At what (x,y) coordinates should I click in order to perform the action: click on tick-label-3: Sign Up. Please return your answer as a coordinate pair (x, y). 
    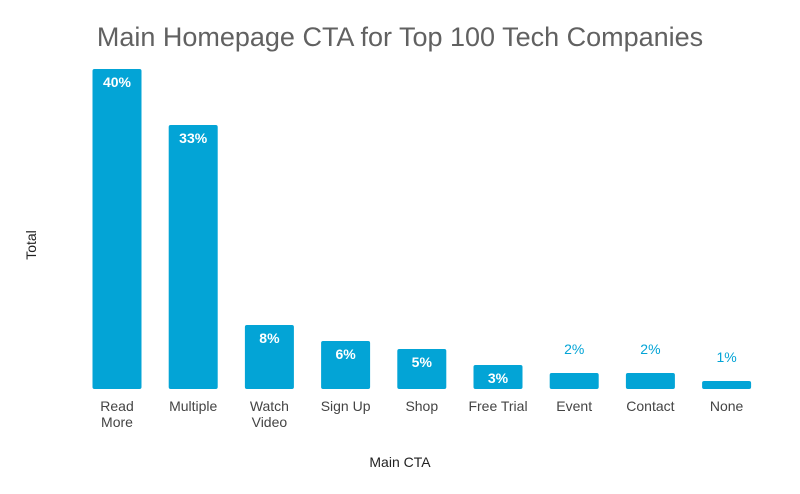
    Looking at the image, I should click on (346, 406).